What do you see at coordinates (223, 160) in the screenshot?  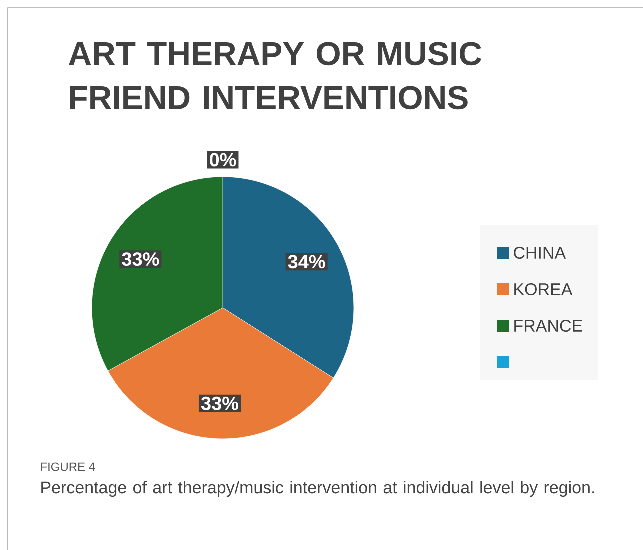 I see `text: 0%` at bounding box center [223, 160].